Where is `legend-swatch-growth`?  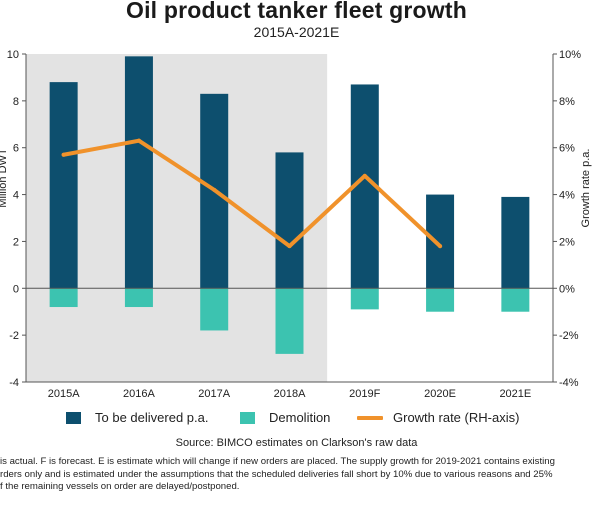
legend-swatch-growth is located at coordinates (370, 417).